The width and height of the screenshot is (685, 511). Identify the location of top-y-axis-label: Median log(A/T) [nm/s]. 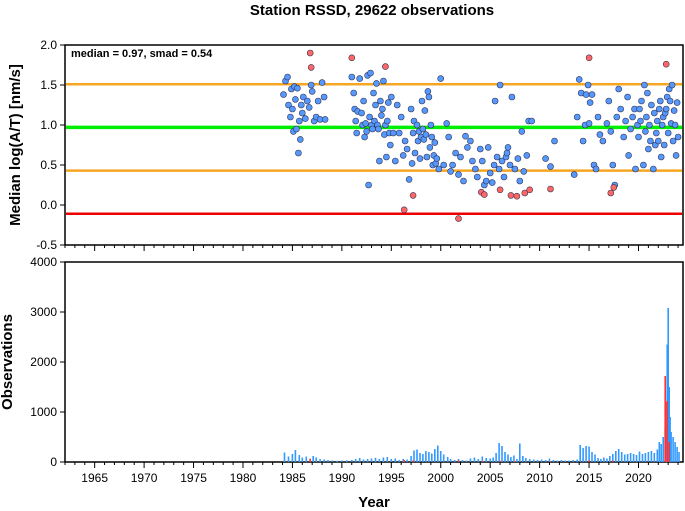
(15, 145).